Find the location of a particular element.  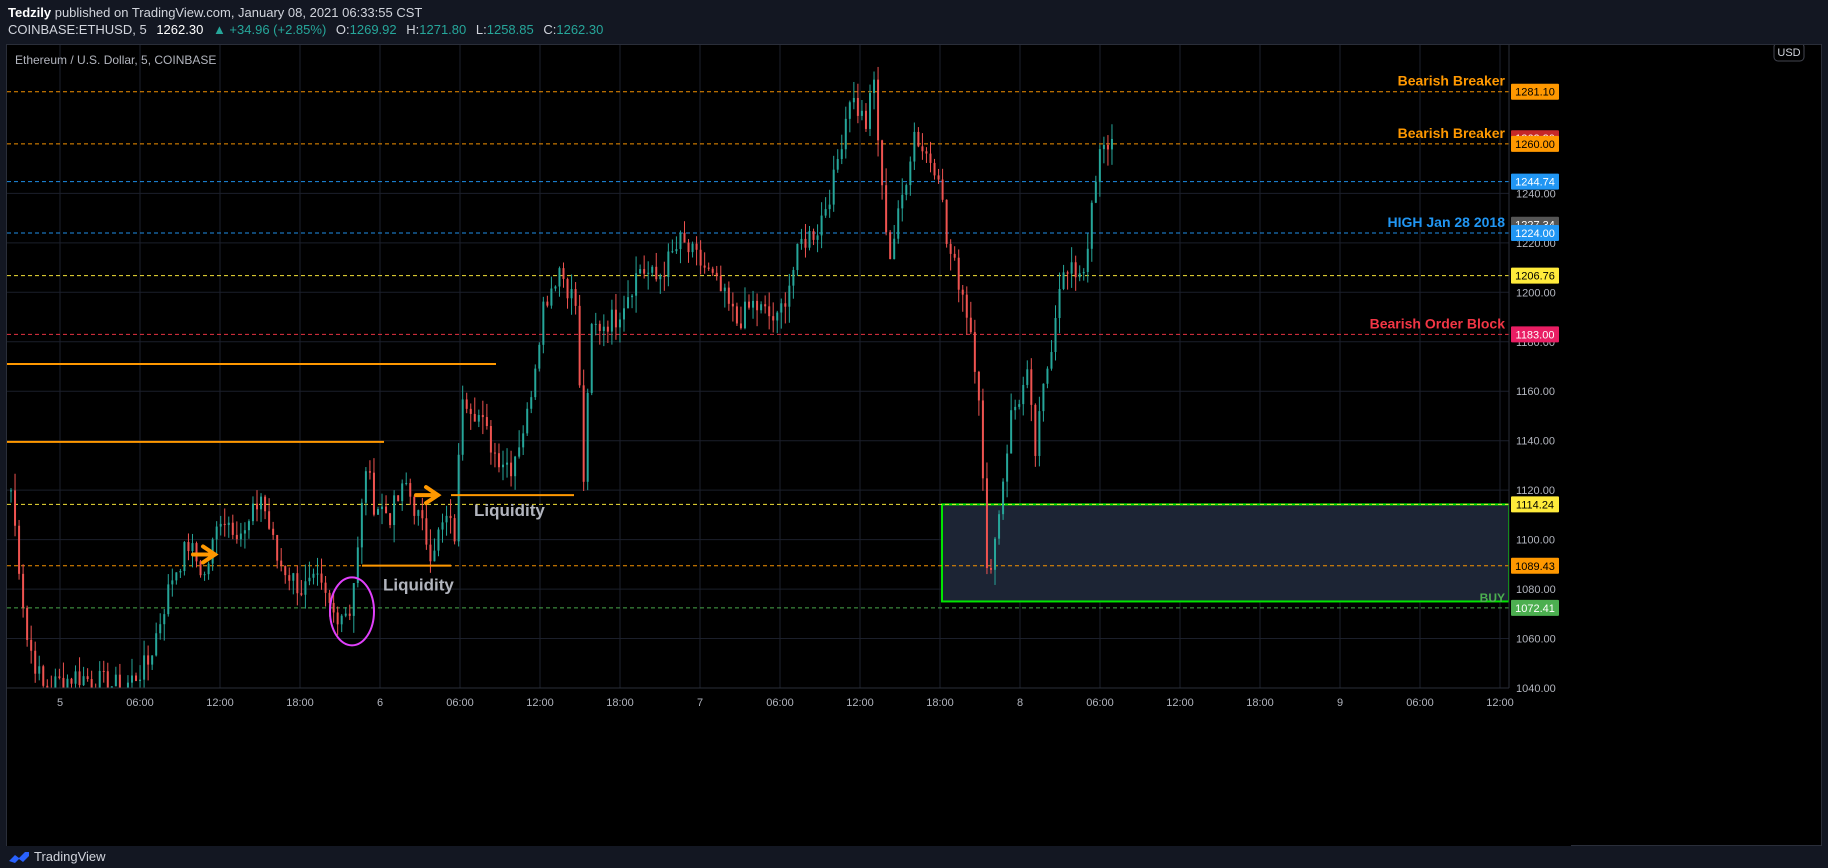

time-tick-label: 18:00 is located at coordinates (300, 703).